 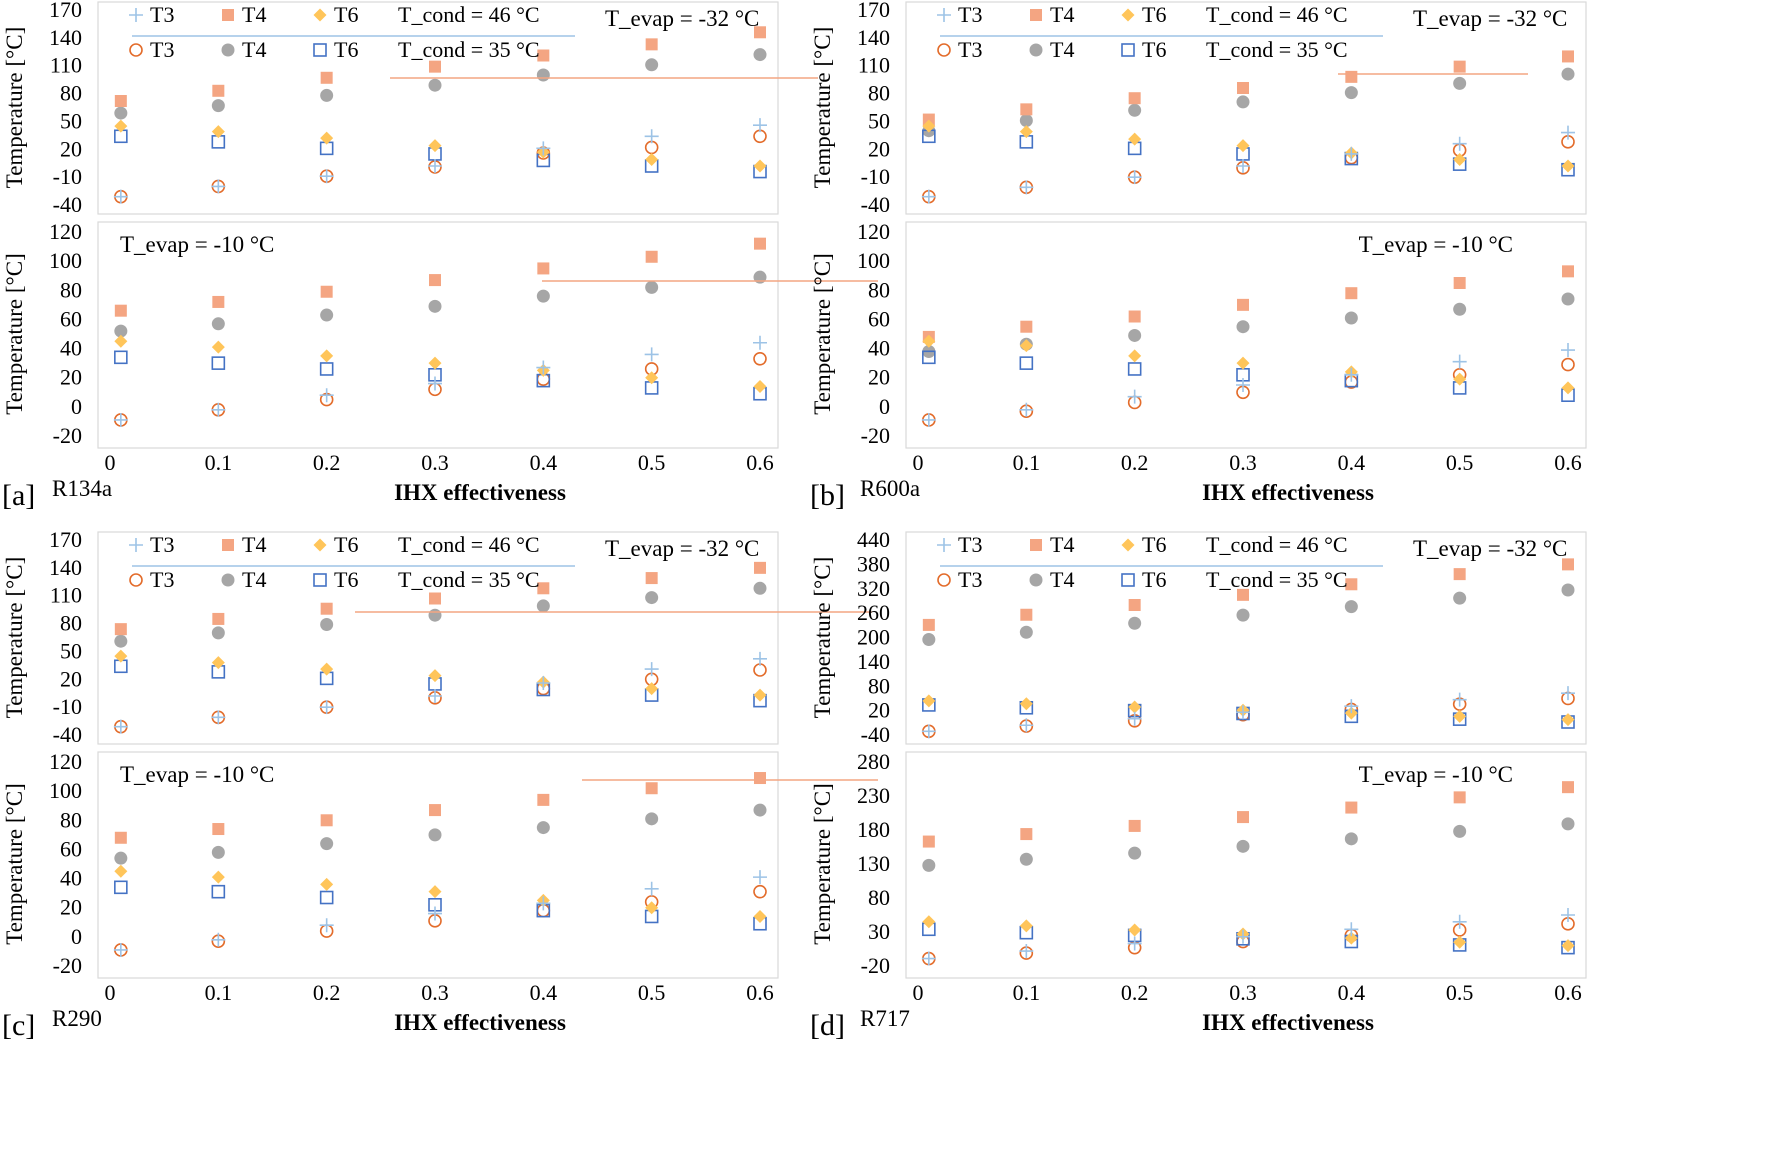 What do you see at coordinates (71, 623) in the screenshot?
I see `y-tick-label: 80` at bounding box center [71, 623].